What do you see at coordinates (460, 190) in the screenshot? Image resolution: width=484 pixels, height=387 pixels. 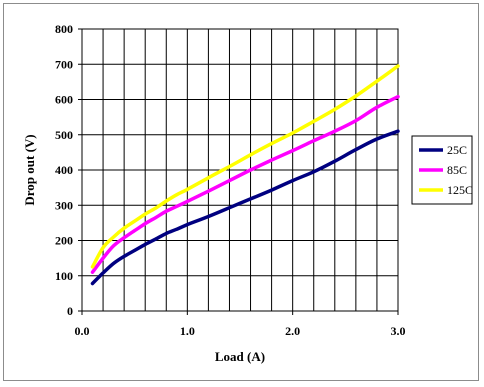 I see `legend-label-125c: 125C` at bounding box center [460, 190].